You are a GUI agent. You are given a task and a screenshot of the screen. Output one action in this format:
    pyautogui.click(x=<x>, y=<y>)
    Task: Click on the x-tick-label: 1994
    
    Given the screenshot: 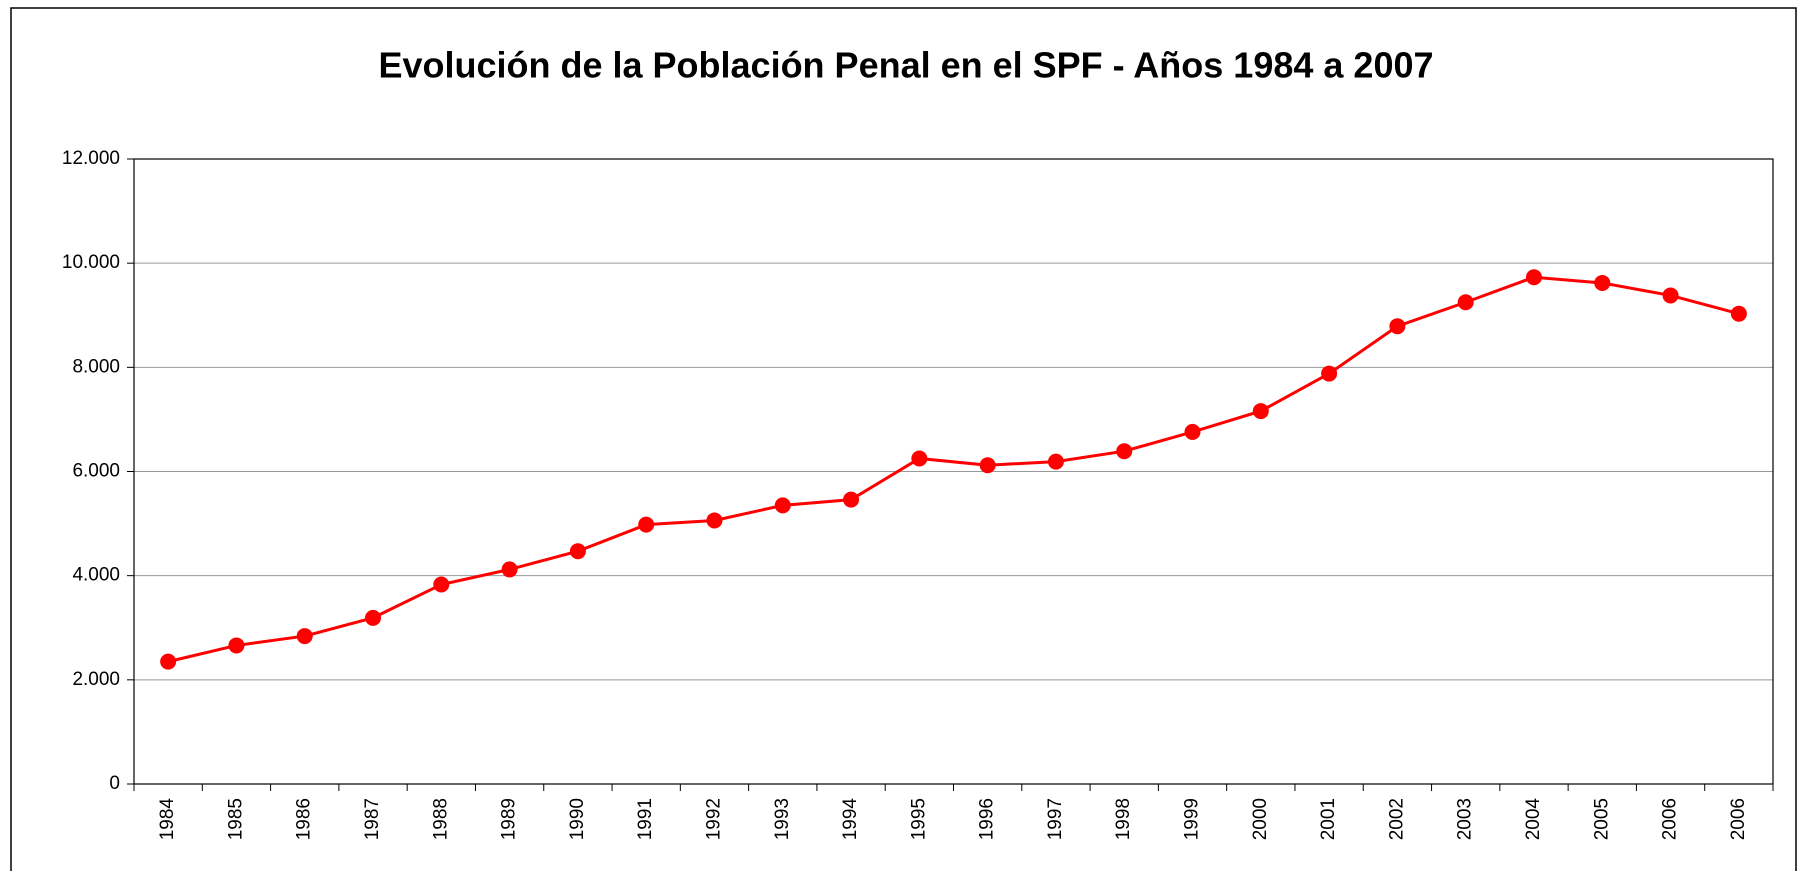 What is the action you would take?
    pyautogui.click(x=850, y=819)
    